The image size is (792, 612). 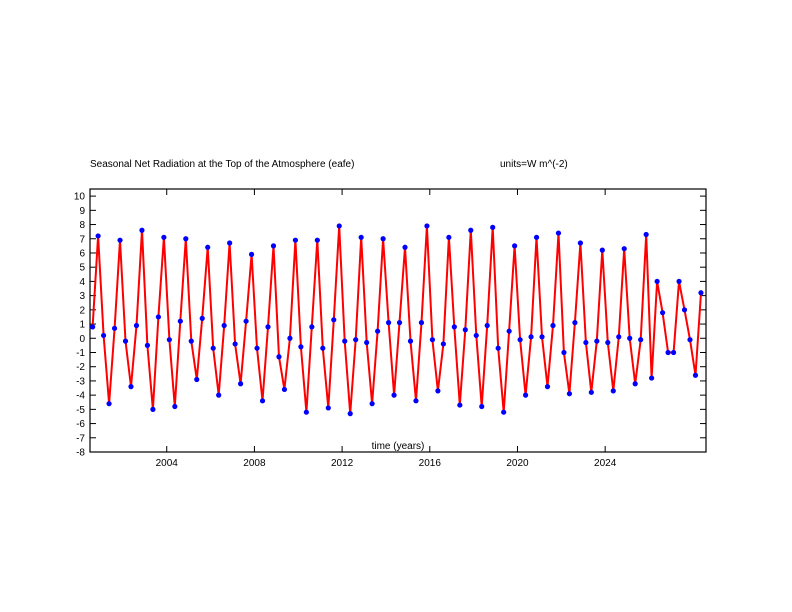 I want to click on y-tick-label: 1, so click(x=82, y=325).